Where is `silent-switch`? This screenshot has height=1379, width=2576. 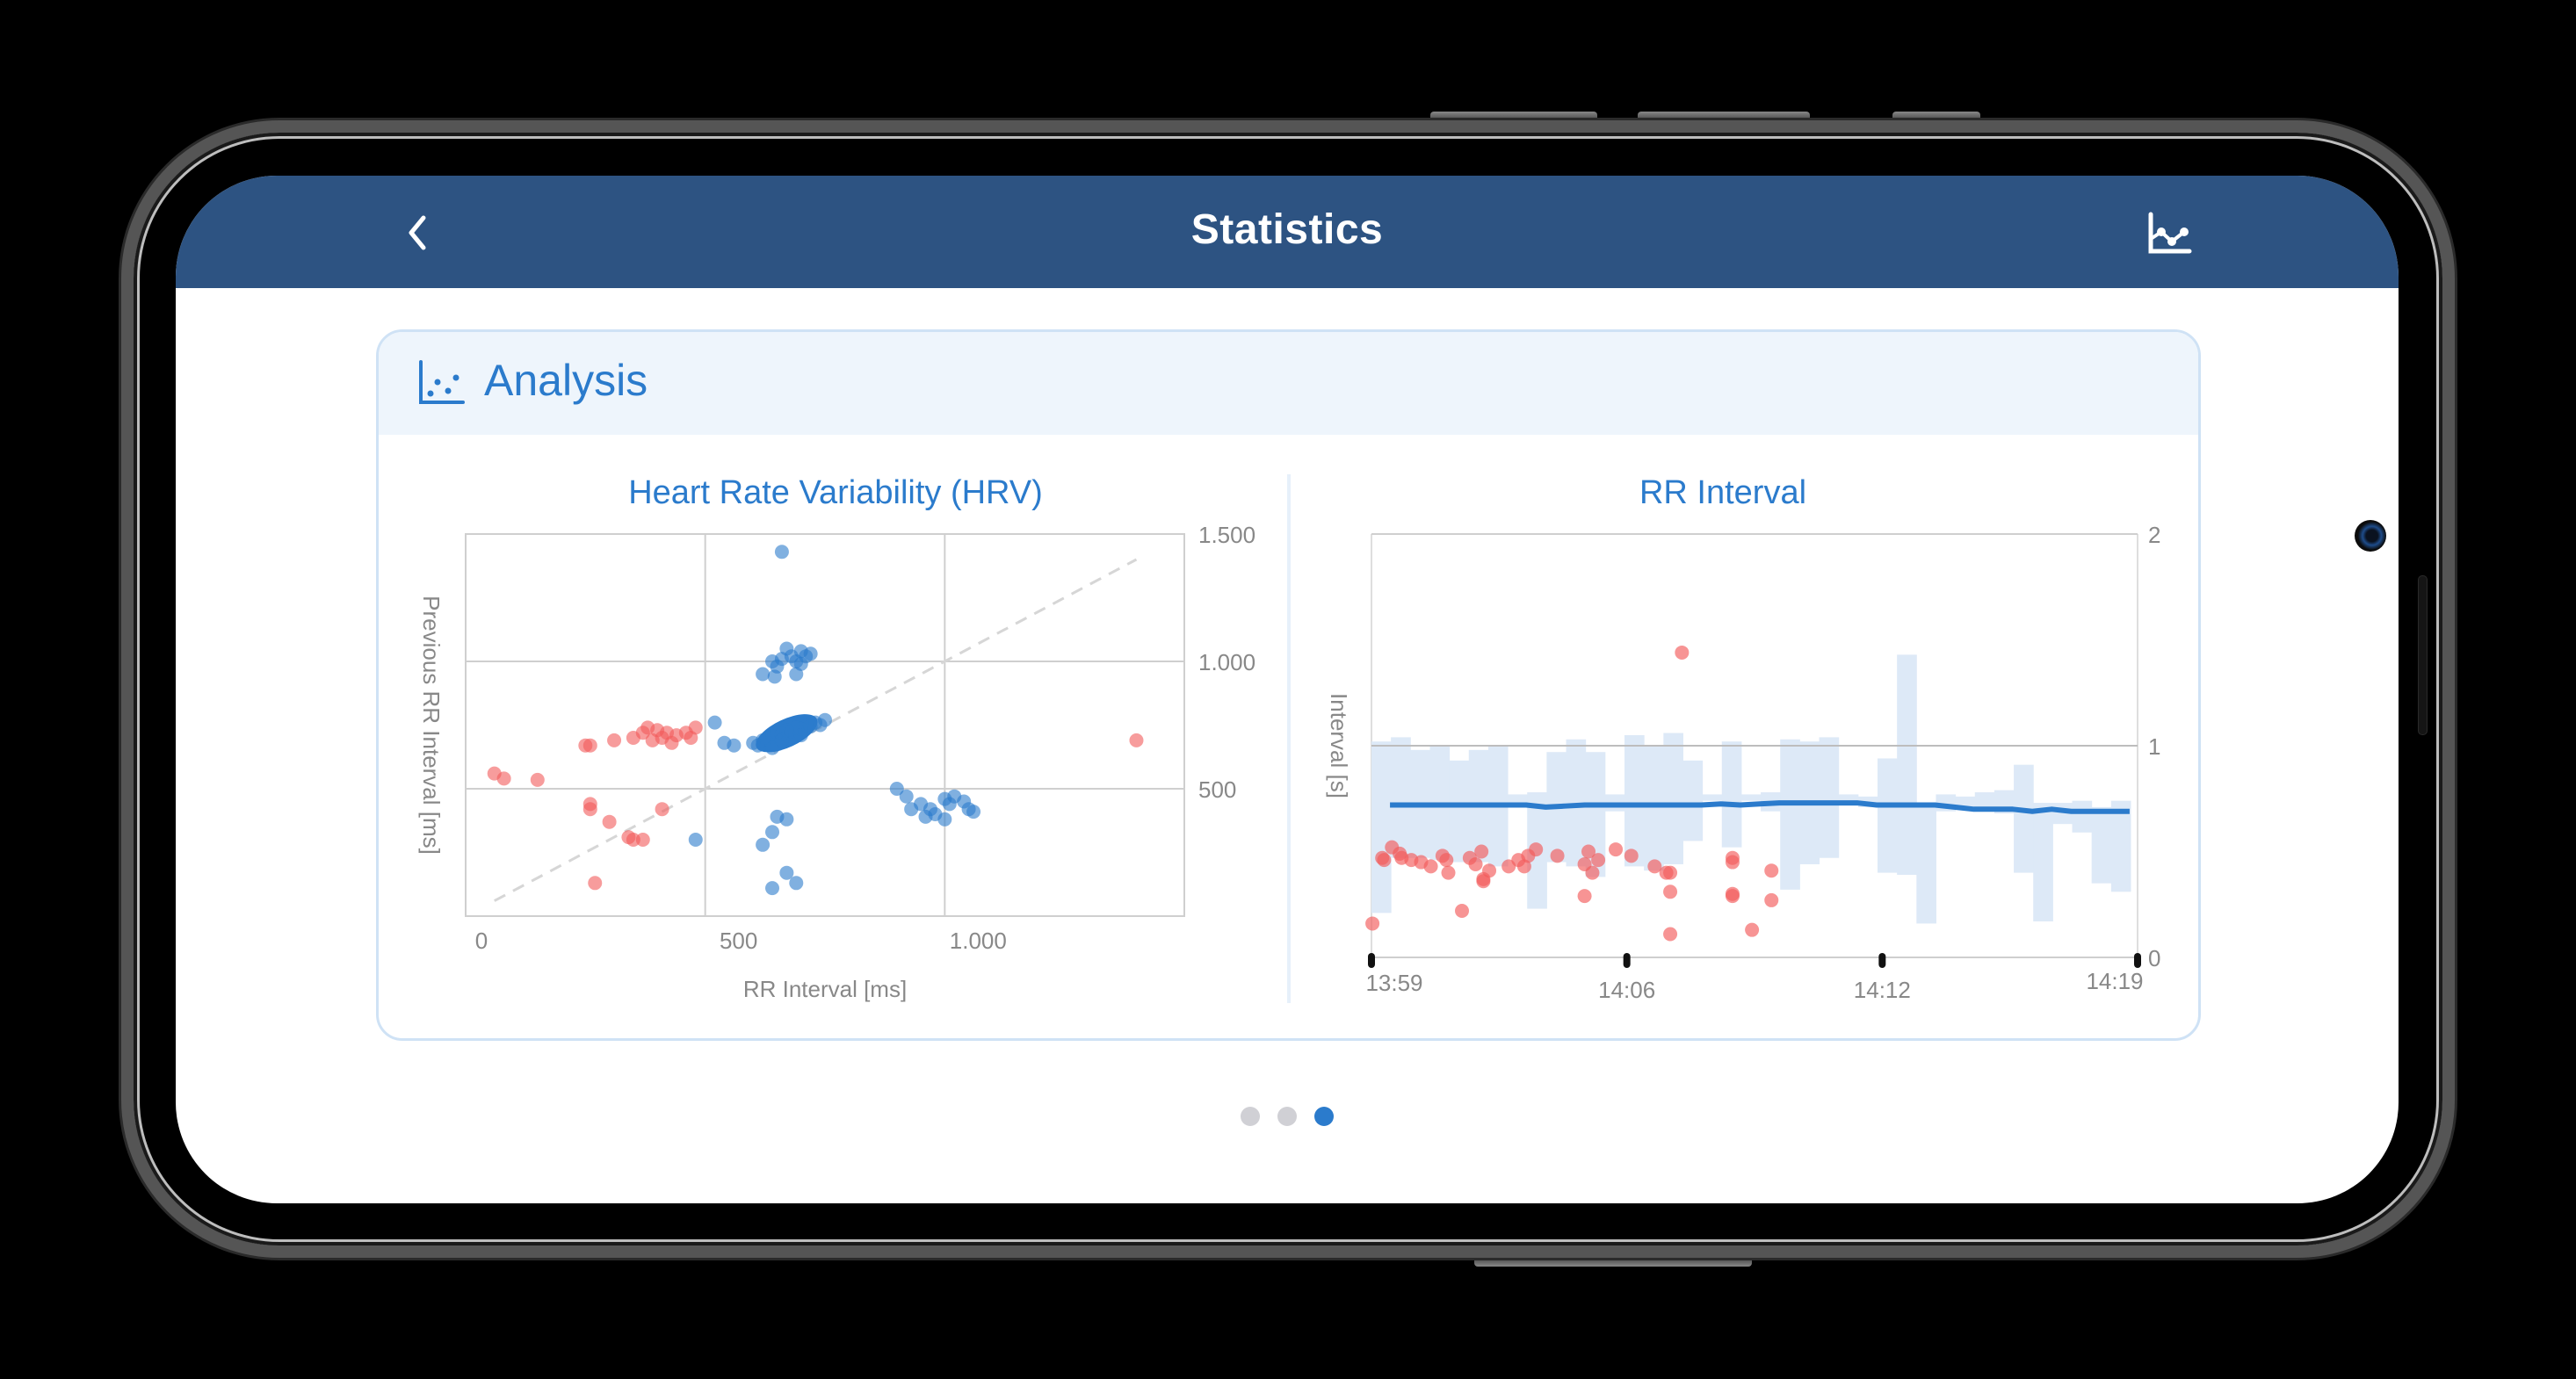 silent-switch is located at coordinates (1936, 116).